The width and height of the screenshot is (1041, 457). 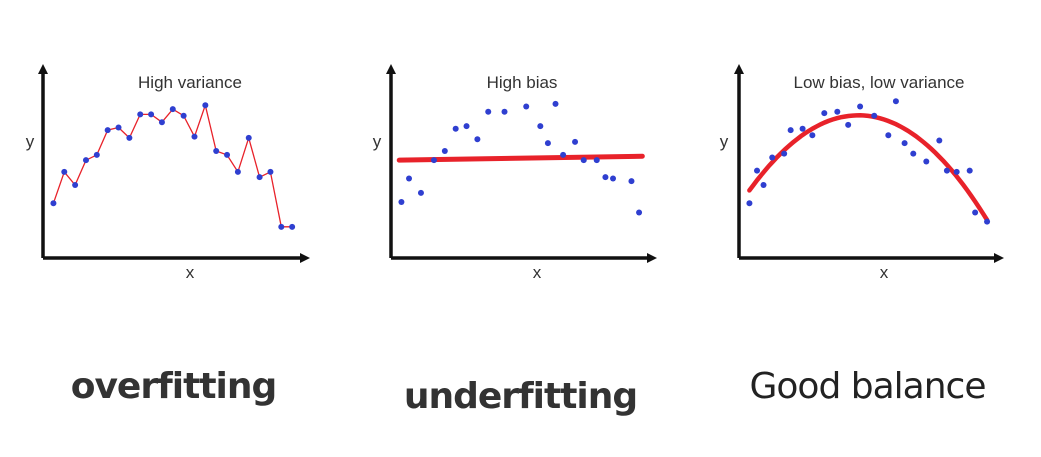 I want to click on chart-title: High bias, so click(x=522, y=82).